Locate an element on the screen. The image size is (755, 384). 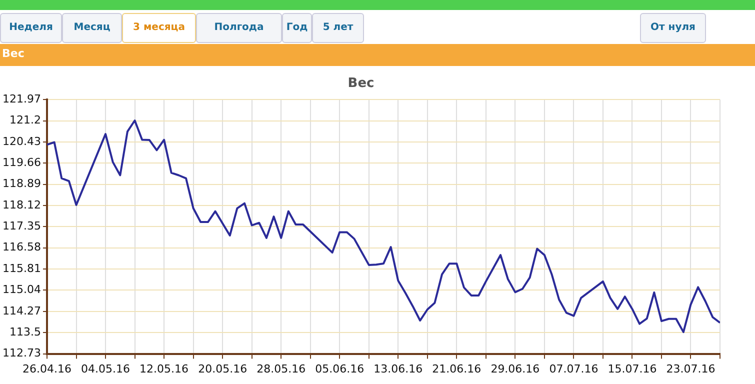
y-tick-label: 114.27 is located at coordinates (21, 311).